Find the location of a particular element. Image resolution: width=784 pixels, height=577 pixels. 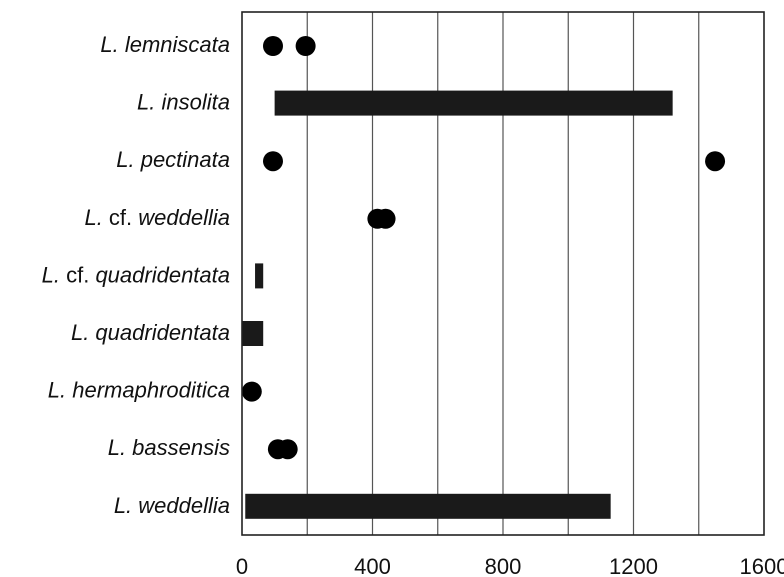

x-tick-label: 1200 is located at coordinates (633, 565).